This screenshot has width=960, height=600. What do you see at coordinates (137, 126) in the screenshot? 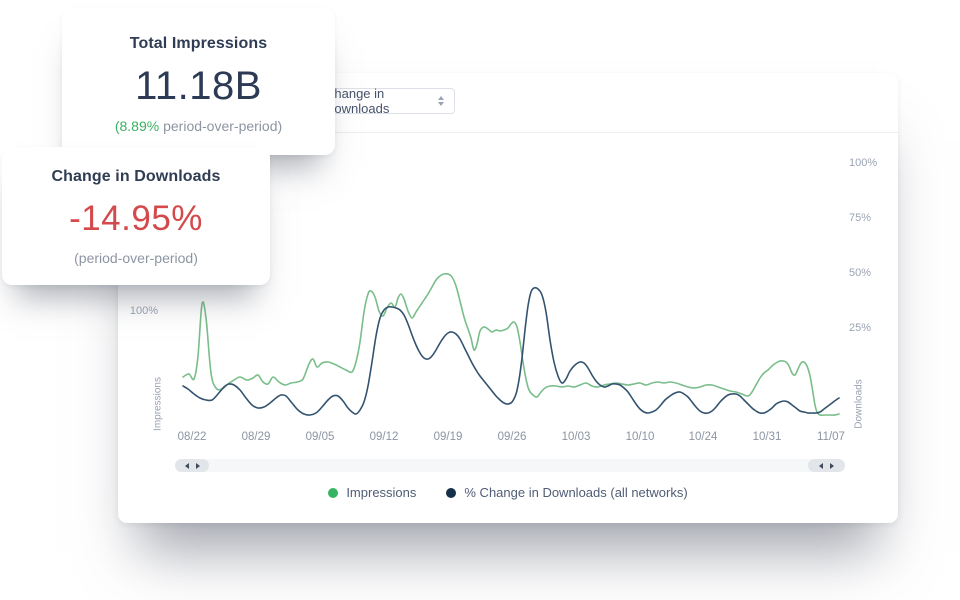
I see `card-subtitle-percent: (8.89%` at bounding box center [137, 126].